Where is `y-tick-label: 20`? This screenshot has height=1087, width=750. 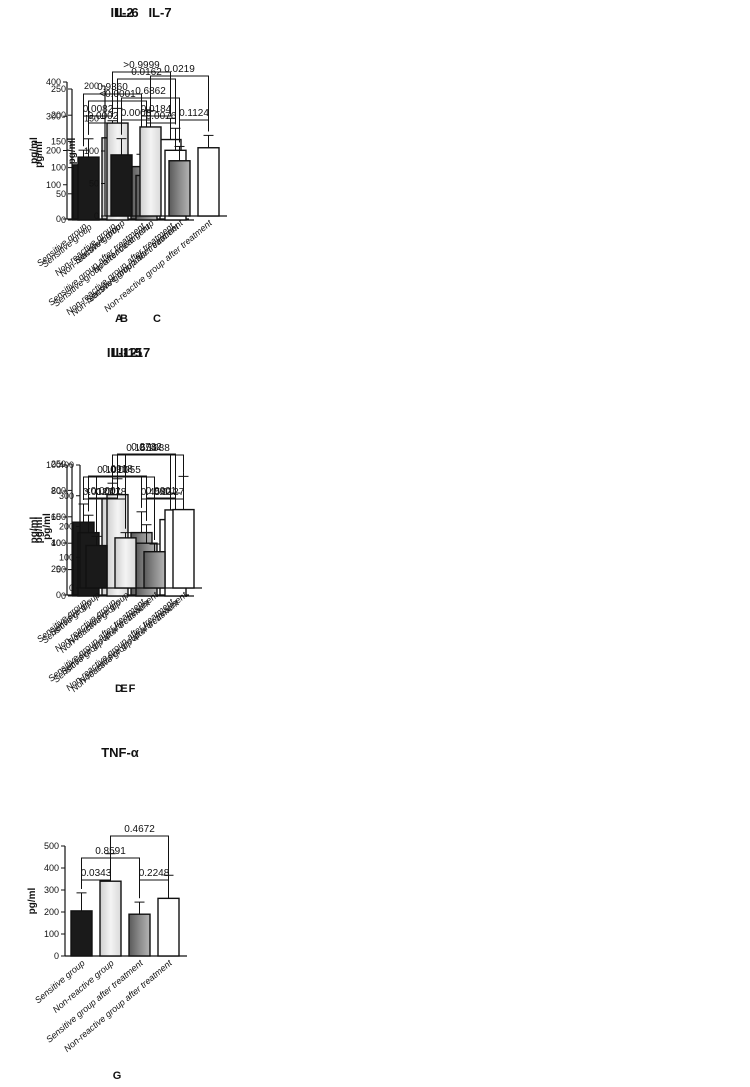
y-tick-label: 20 is located at coordinates (56, 569).